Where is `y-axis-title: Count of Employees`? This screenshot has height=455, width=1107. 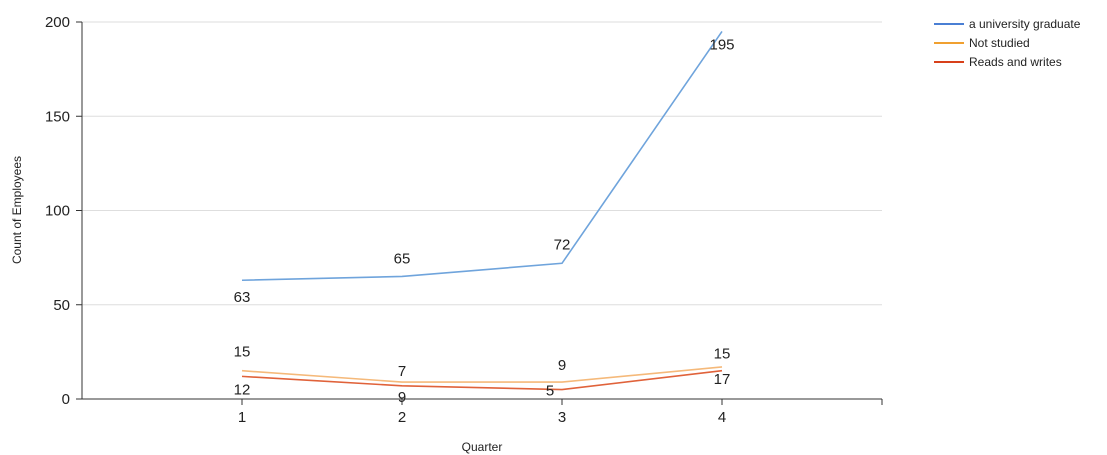
y-axis-title: Count of Employees is located at coordinates (17, 210).